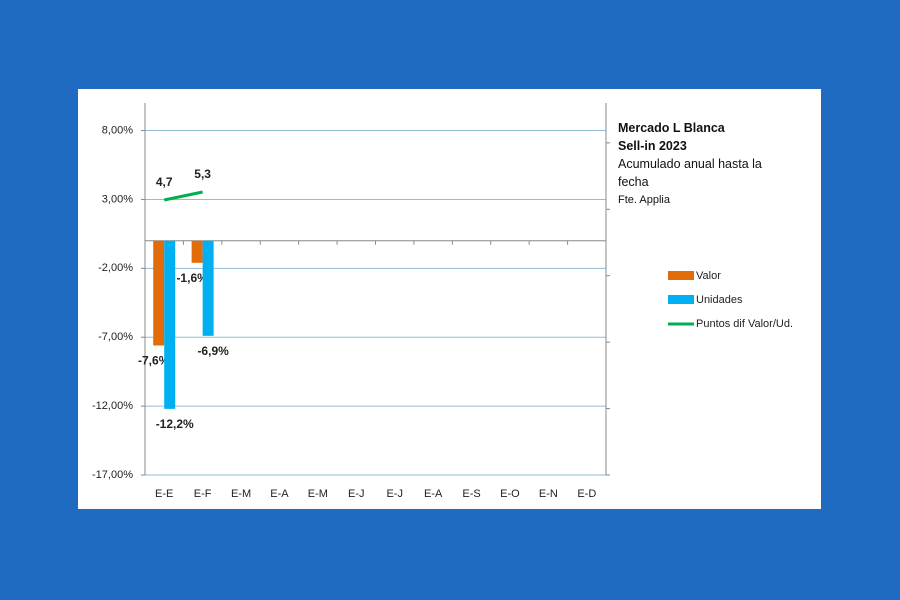 The width and height of the screenshot is (900, 600). Describe the element at coordinates (510, 494) in the screenshot. I see `x-tick-label: E-O` at that location.